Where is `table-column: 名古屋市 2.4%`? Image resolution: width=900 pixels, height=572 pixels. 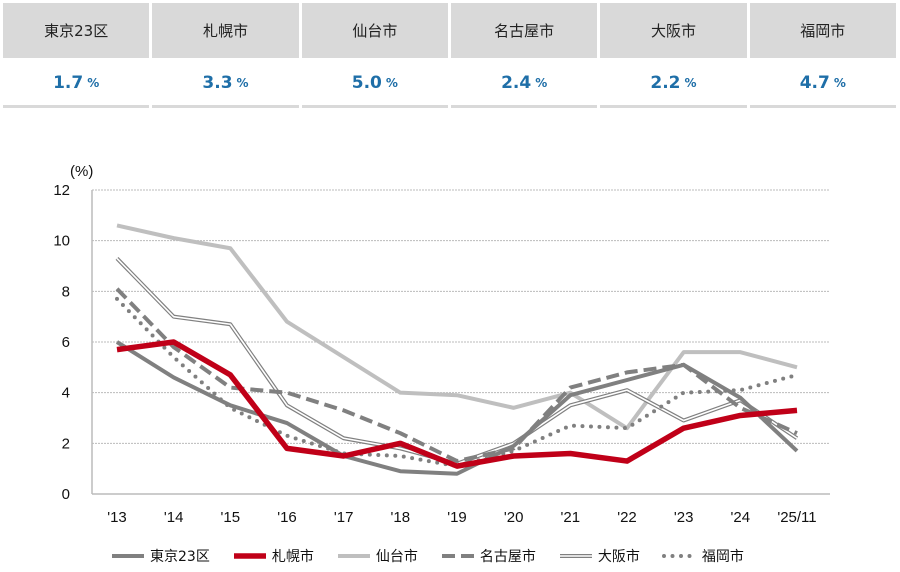
table-column: 名古屋市 2.4% is located at coordinates (524, 55).